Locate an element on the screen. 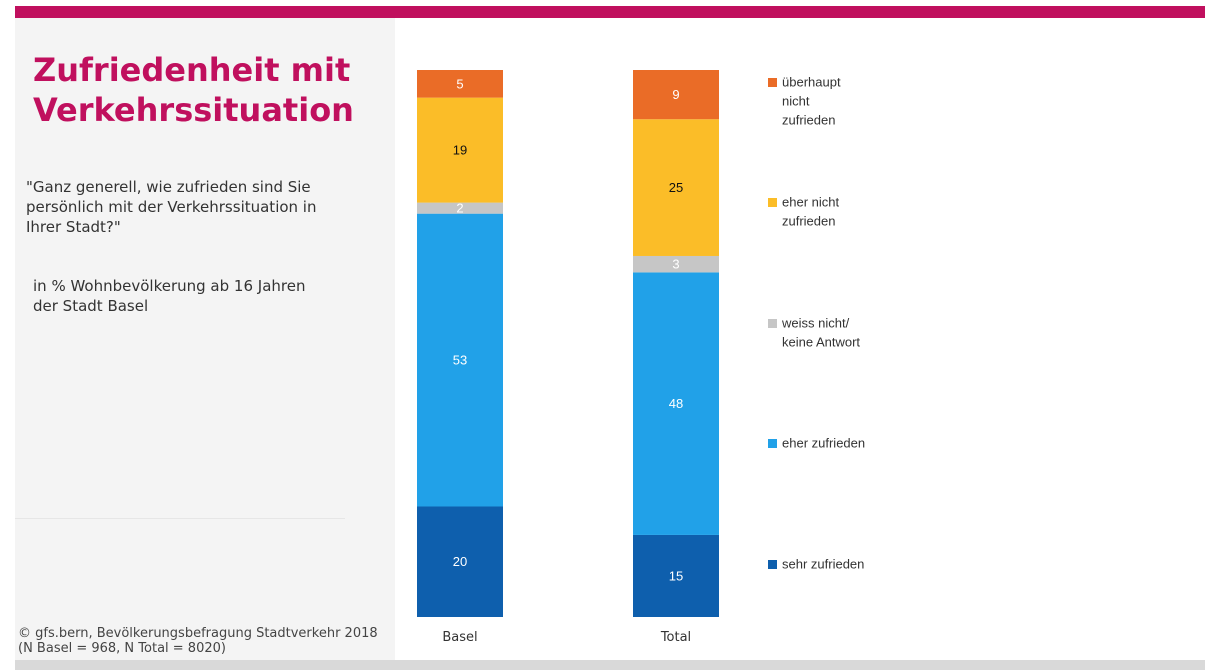 The height and width of the screenshot is (670, 1213). bar-segment-total-überhaupt-nicht-zufrieden is located at coordinates (676, 95).